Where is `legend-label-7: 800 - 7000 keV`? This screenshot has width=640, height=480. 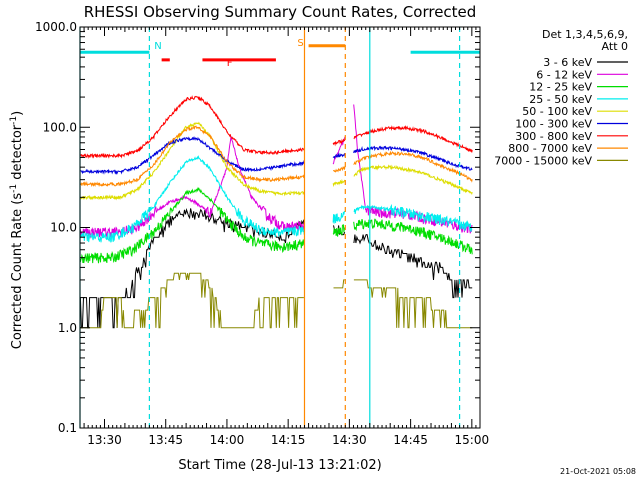
legend-label-7: 800 - 7000 keV is located at coordinates (550, 148).